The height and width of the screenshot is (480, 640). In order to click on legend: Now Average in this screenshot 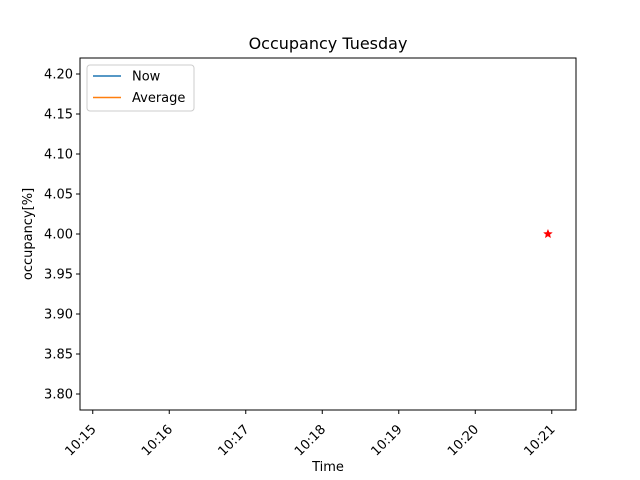, I will do `click(140, 88)`.